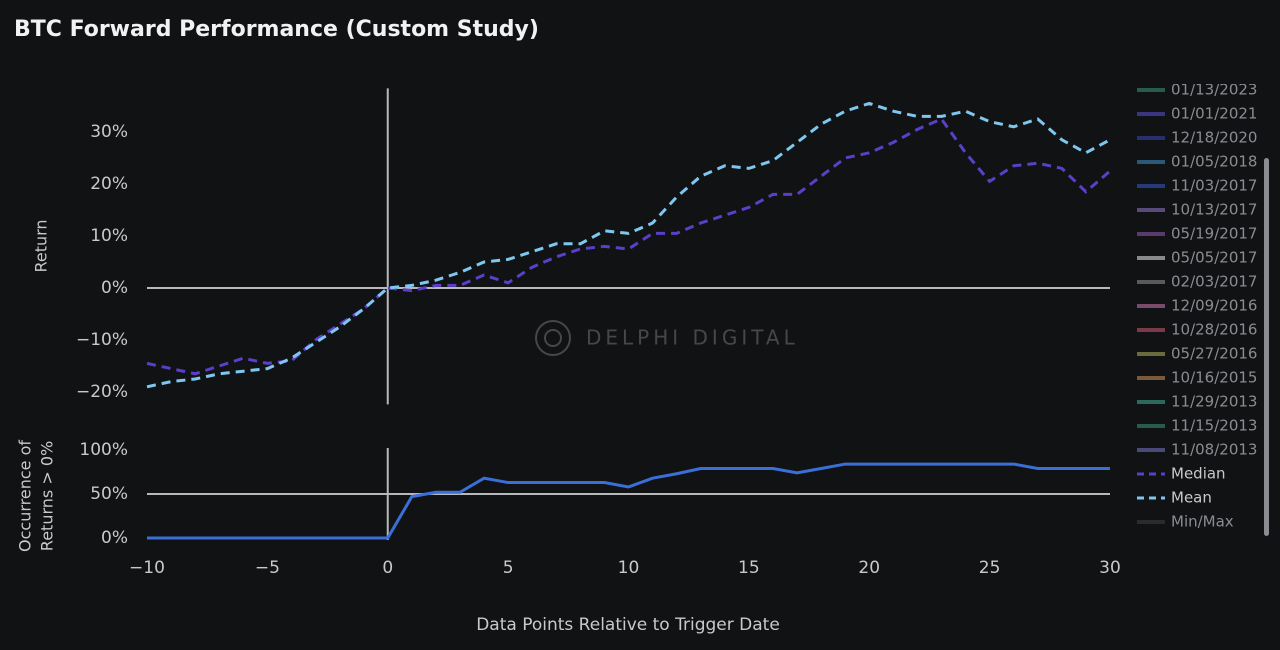 The image size is (1280, 650). Describe the element at coordinates (1214, 378) in the screenshot. I see `legend-label: 10/16/2015` at that location.